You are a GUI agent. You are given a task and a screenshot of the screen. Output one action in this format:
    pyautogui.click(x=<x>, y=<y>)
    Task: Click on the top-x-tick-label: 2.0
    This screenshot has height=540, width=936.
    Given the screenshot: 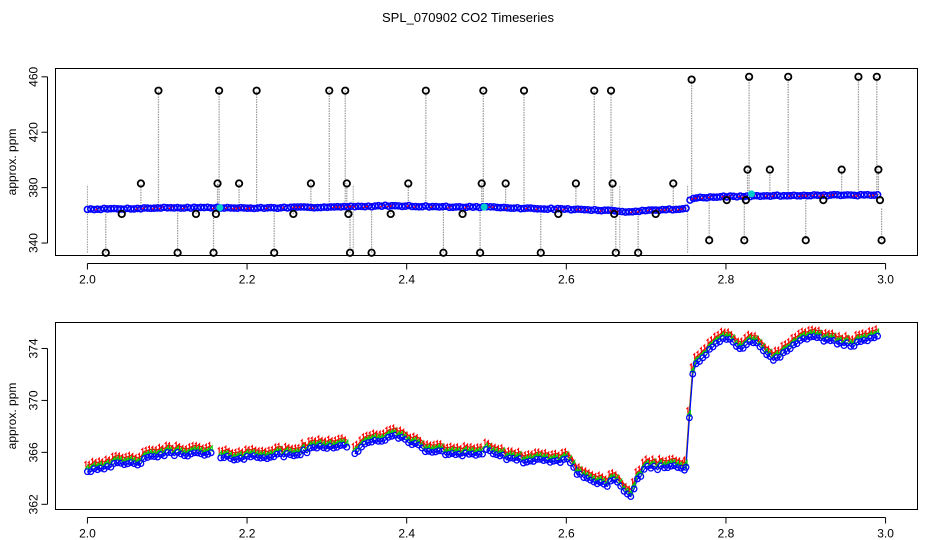 What is the action you would take?
    pyautogui.click(x=87, y=280)
    